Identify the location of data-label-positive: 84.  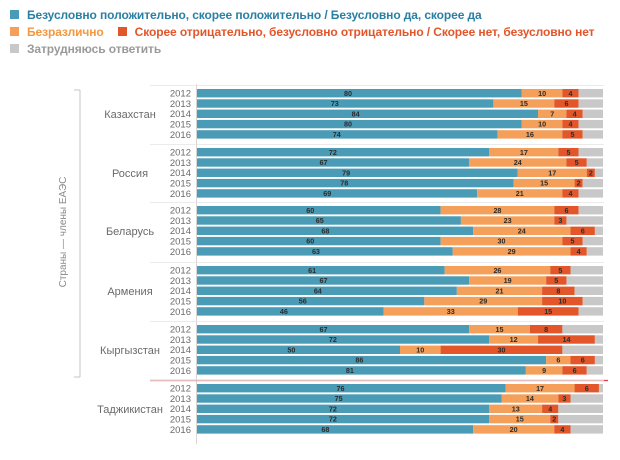
(356, 113).